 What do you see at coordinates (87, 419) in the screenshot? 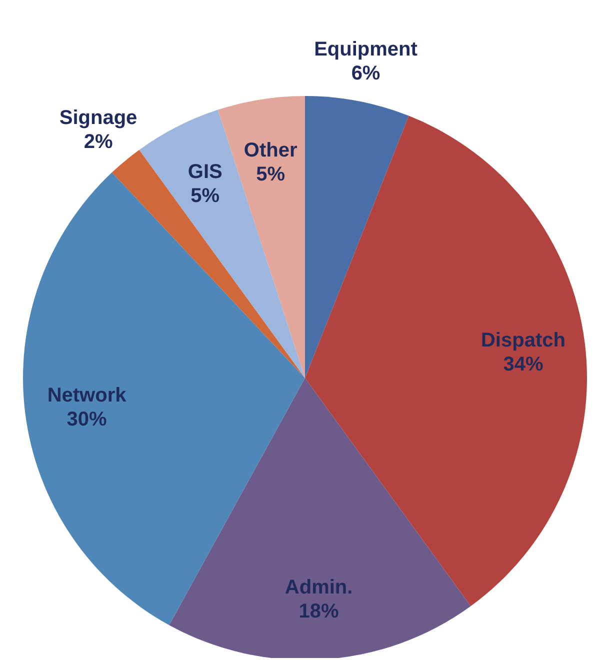
I see `data-label: 30%` at bounding box center [87, 419].